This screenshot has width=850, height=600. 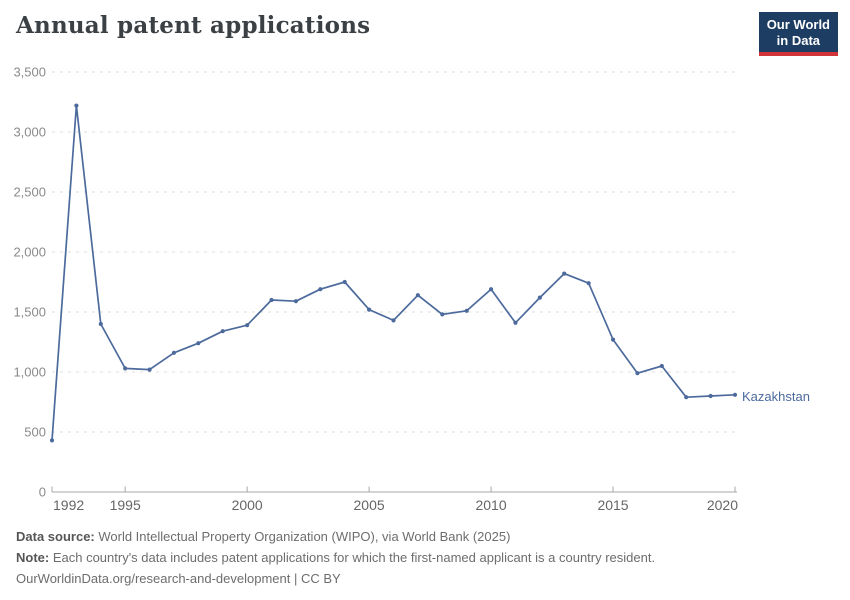 What do you see at coordinates (776, 396) in the screenshot?
I see `series-end-label: Kazakhstan` at bounding box center [776, 396].